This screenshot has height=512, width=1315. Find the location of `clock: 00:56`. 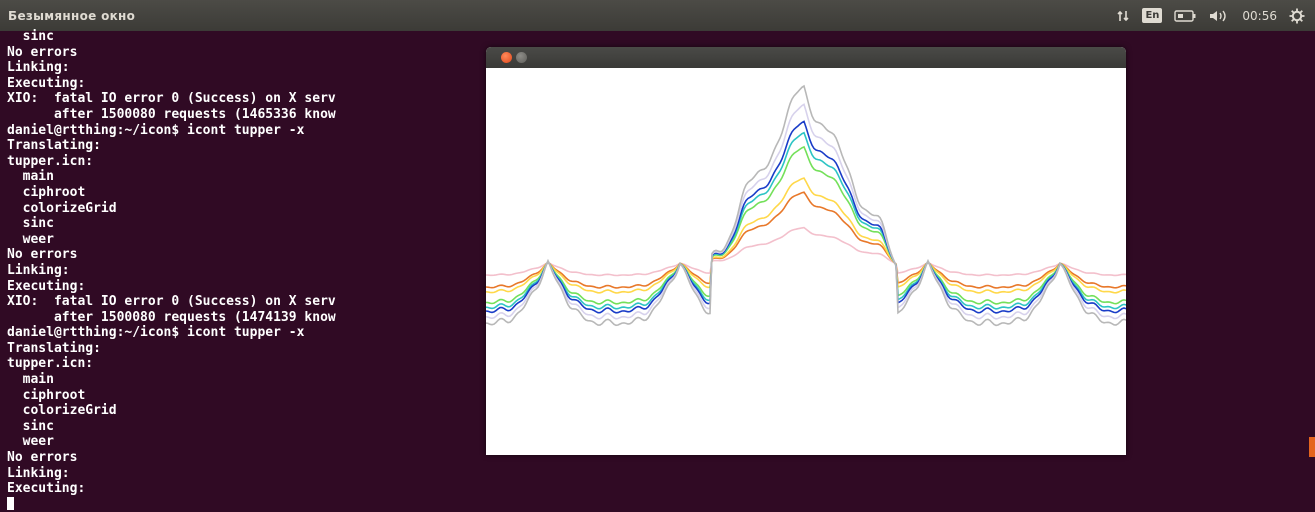

clock: 00:56 is located at coordinates (1259, 15).